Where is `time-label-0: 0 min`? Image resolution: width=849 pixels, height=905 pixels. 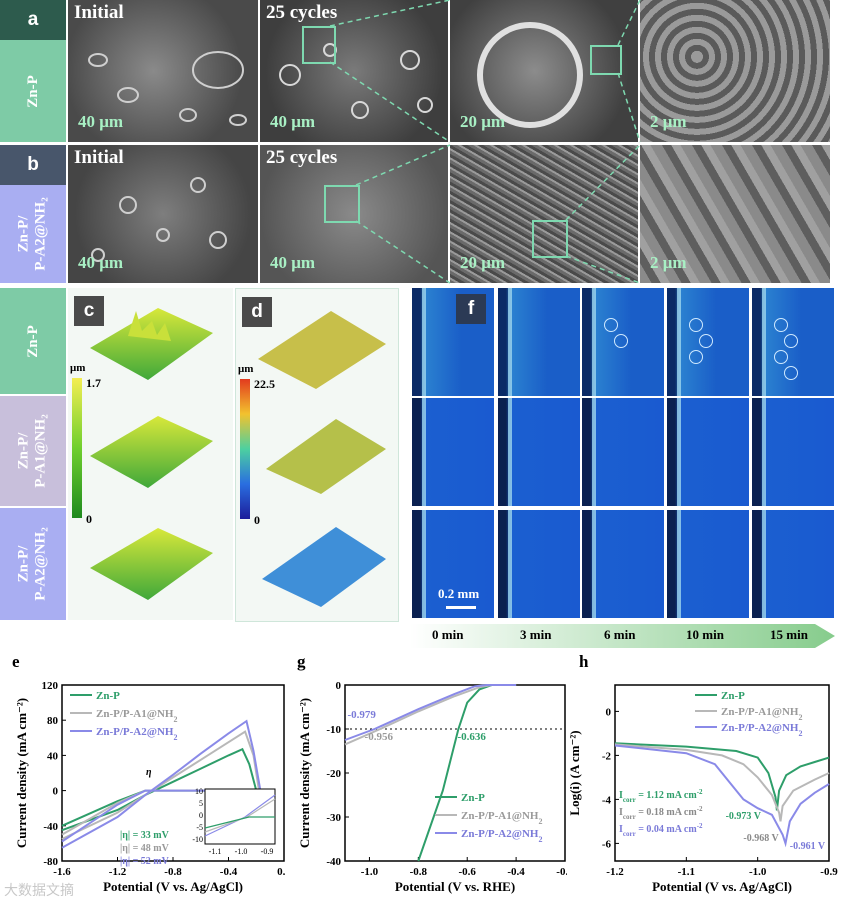
time-label-0: 0 min is located at coordinates (448, 634).